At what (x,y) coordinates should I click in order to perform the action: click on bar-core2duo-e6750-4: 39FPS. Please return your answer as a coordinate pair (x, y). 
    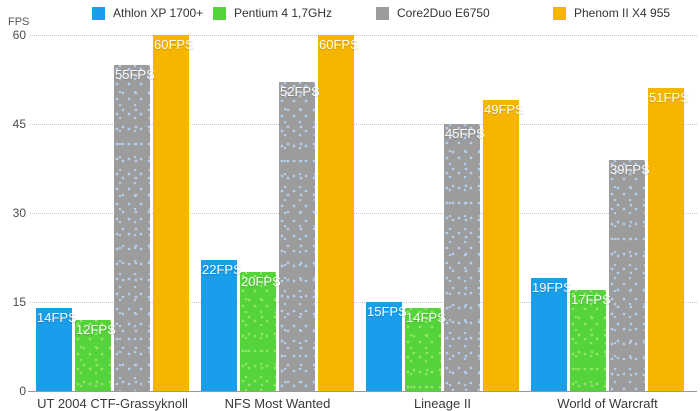
    Looking at the image, I should click on (629, 275).